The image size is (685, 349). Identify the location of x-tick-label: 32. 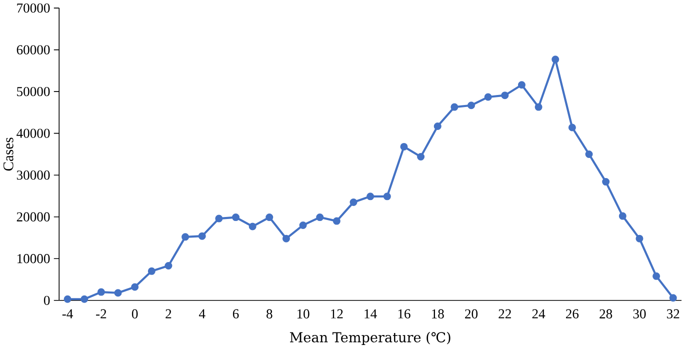
(673, 314).